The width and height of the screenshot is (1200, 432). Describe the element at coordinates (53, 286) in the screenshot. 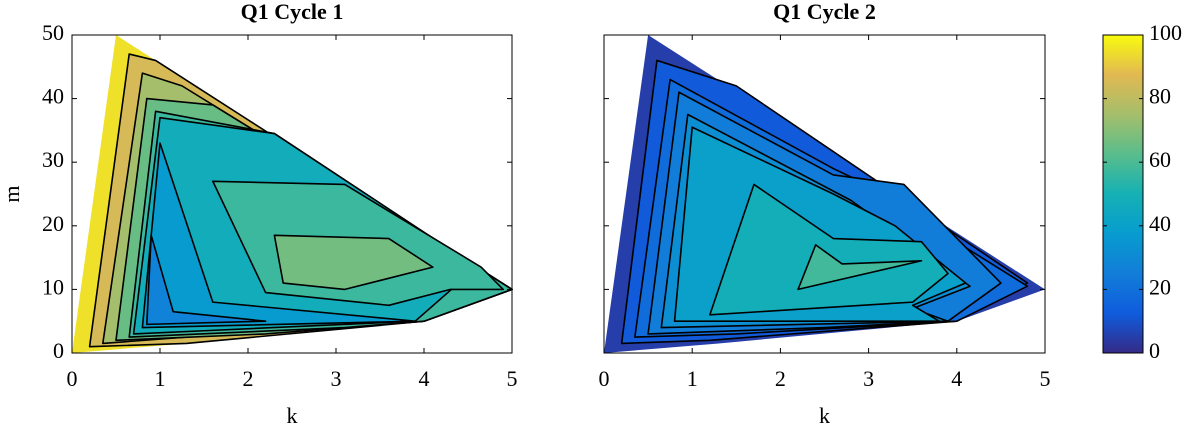

I see `y-tick-label: 10` at that location.